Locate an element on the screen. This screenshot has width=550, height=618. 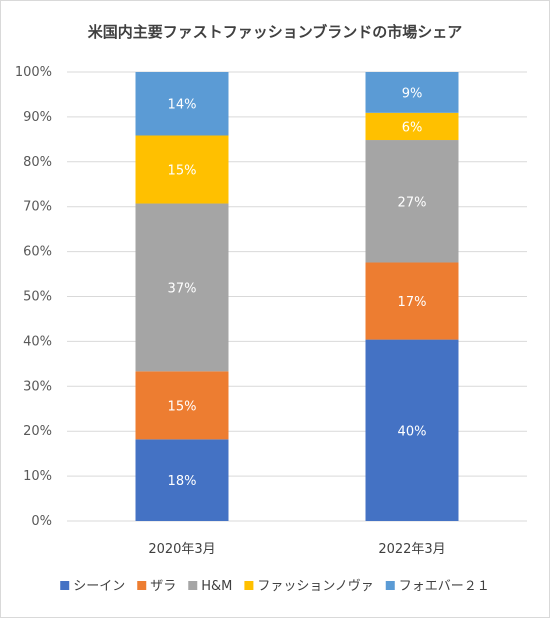
chart-title: 米国内主要ファストファッションブランドの市場シェア is located at coordinates (275, 32).